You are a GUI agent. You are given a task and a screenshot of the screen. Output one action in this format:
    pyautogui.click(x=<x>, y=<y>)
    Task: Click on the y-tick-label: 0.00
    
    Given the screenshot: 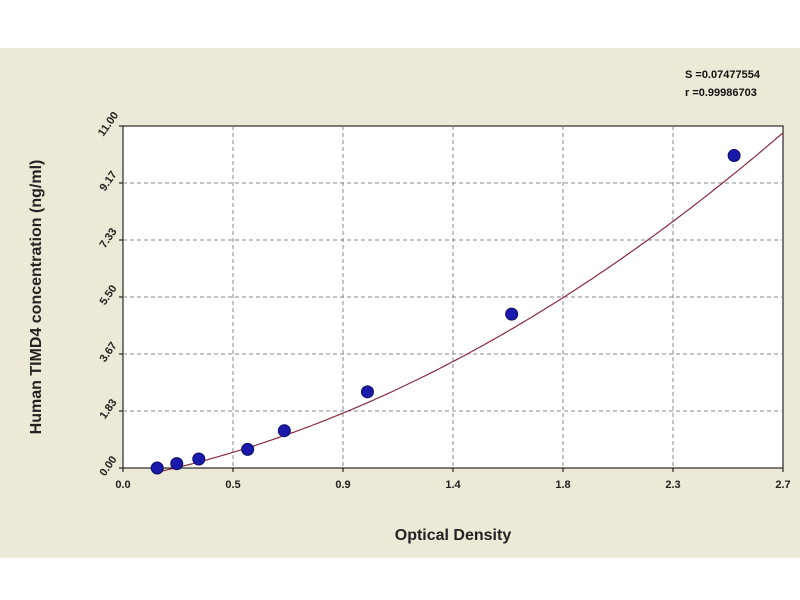 What is the action you would take?
    pyautogui.click(x=108, y=466)
    